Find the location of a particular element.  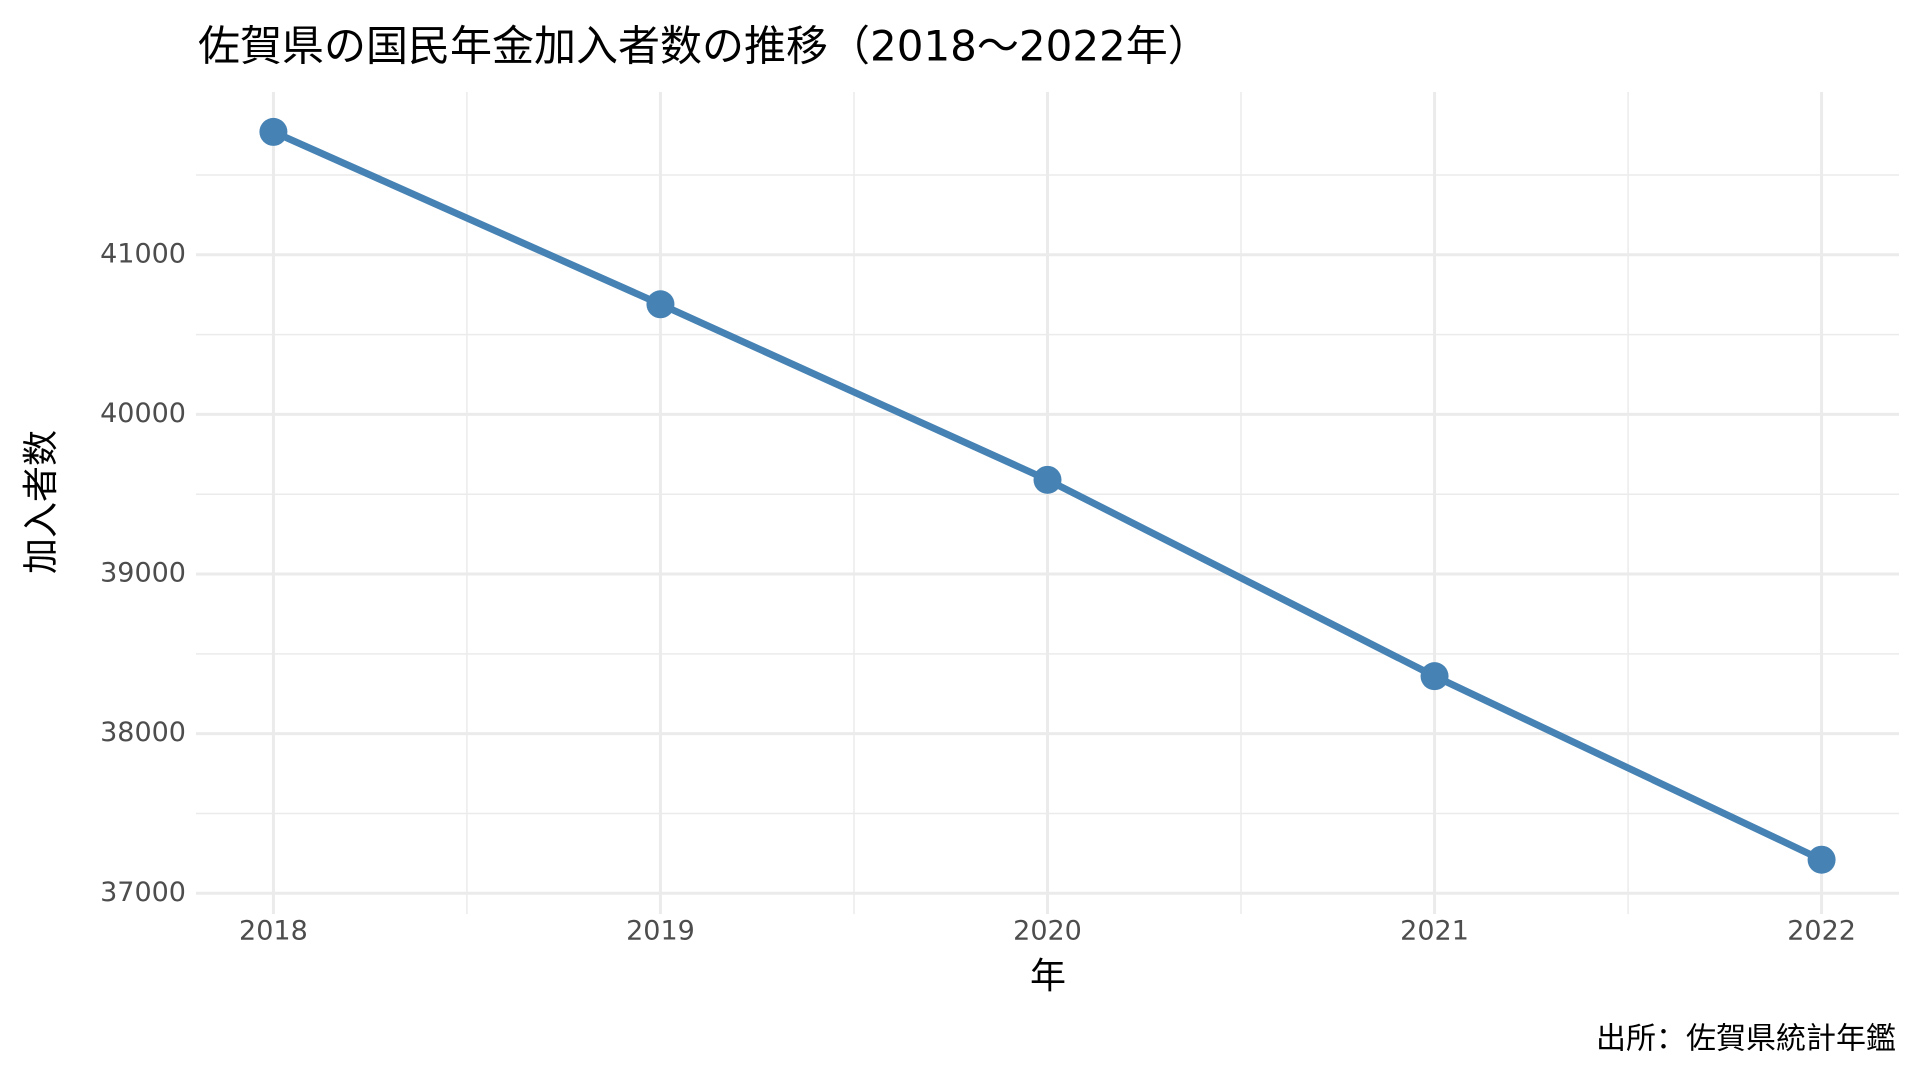

y-tick-label: 41000 is located at coordinates (143, 253).